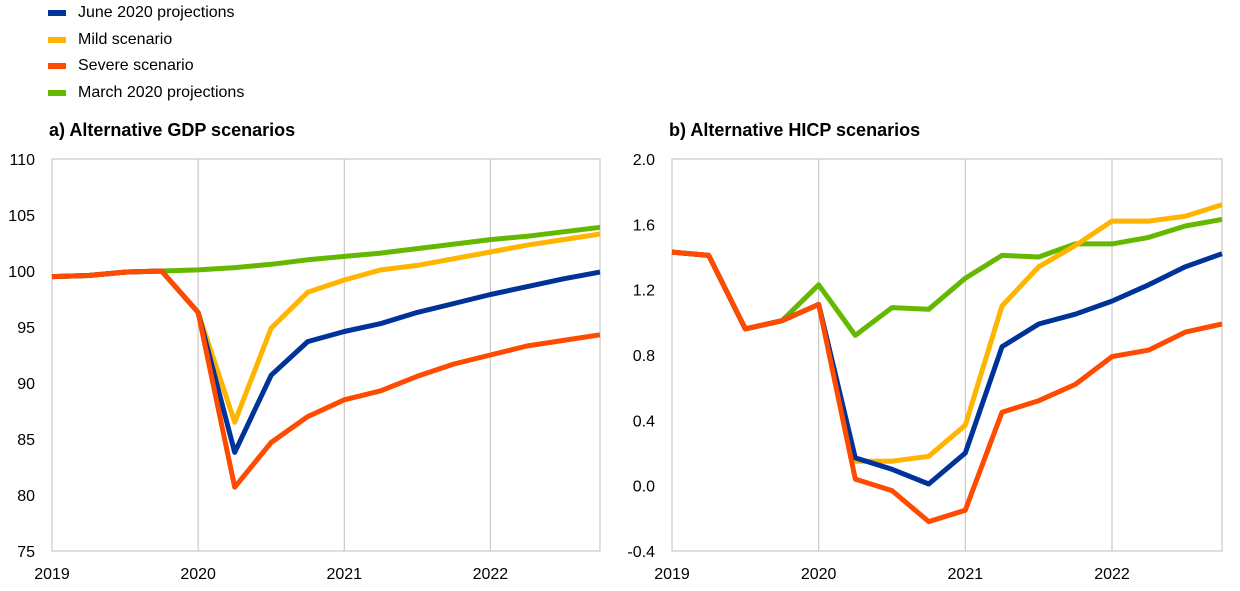  I want to click on gdp-y-tick-85: 85, so click(26, 440).